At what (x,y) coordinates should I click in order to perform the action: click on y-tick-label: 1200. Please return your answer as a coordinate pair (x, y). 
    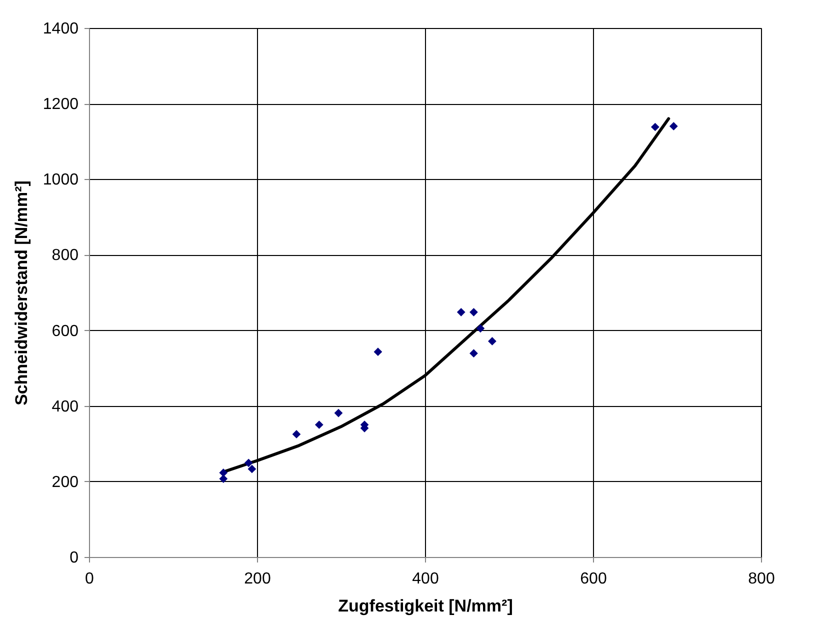
    Looking at the image, I should click on (60, 105).